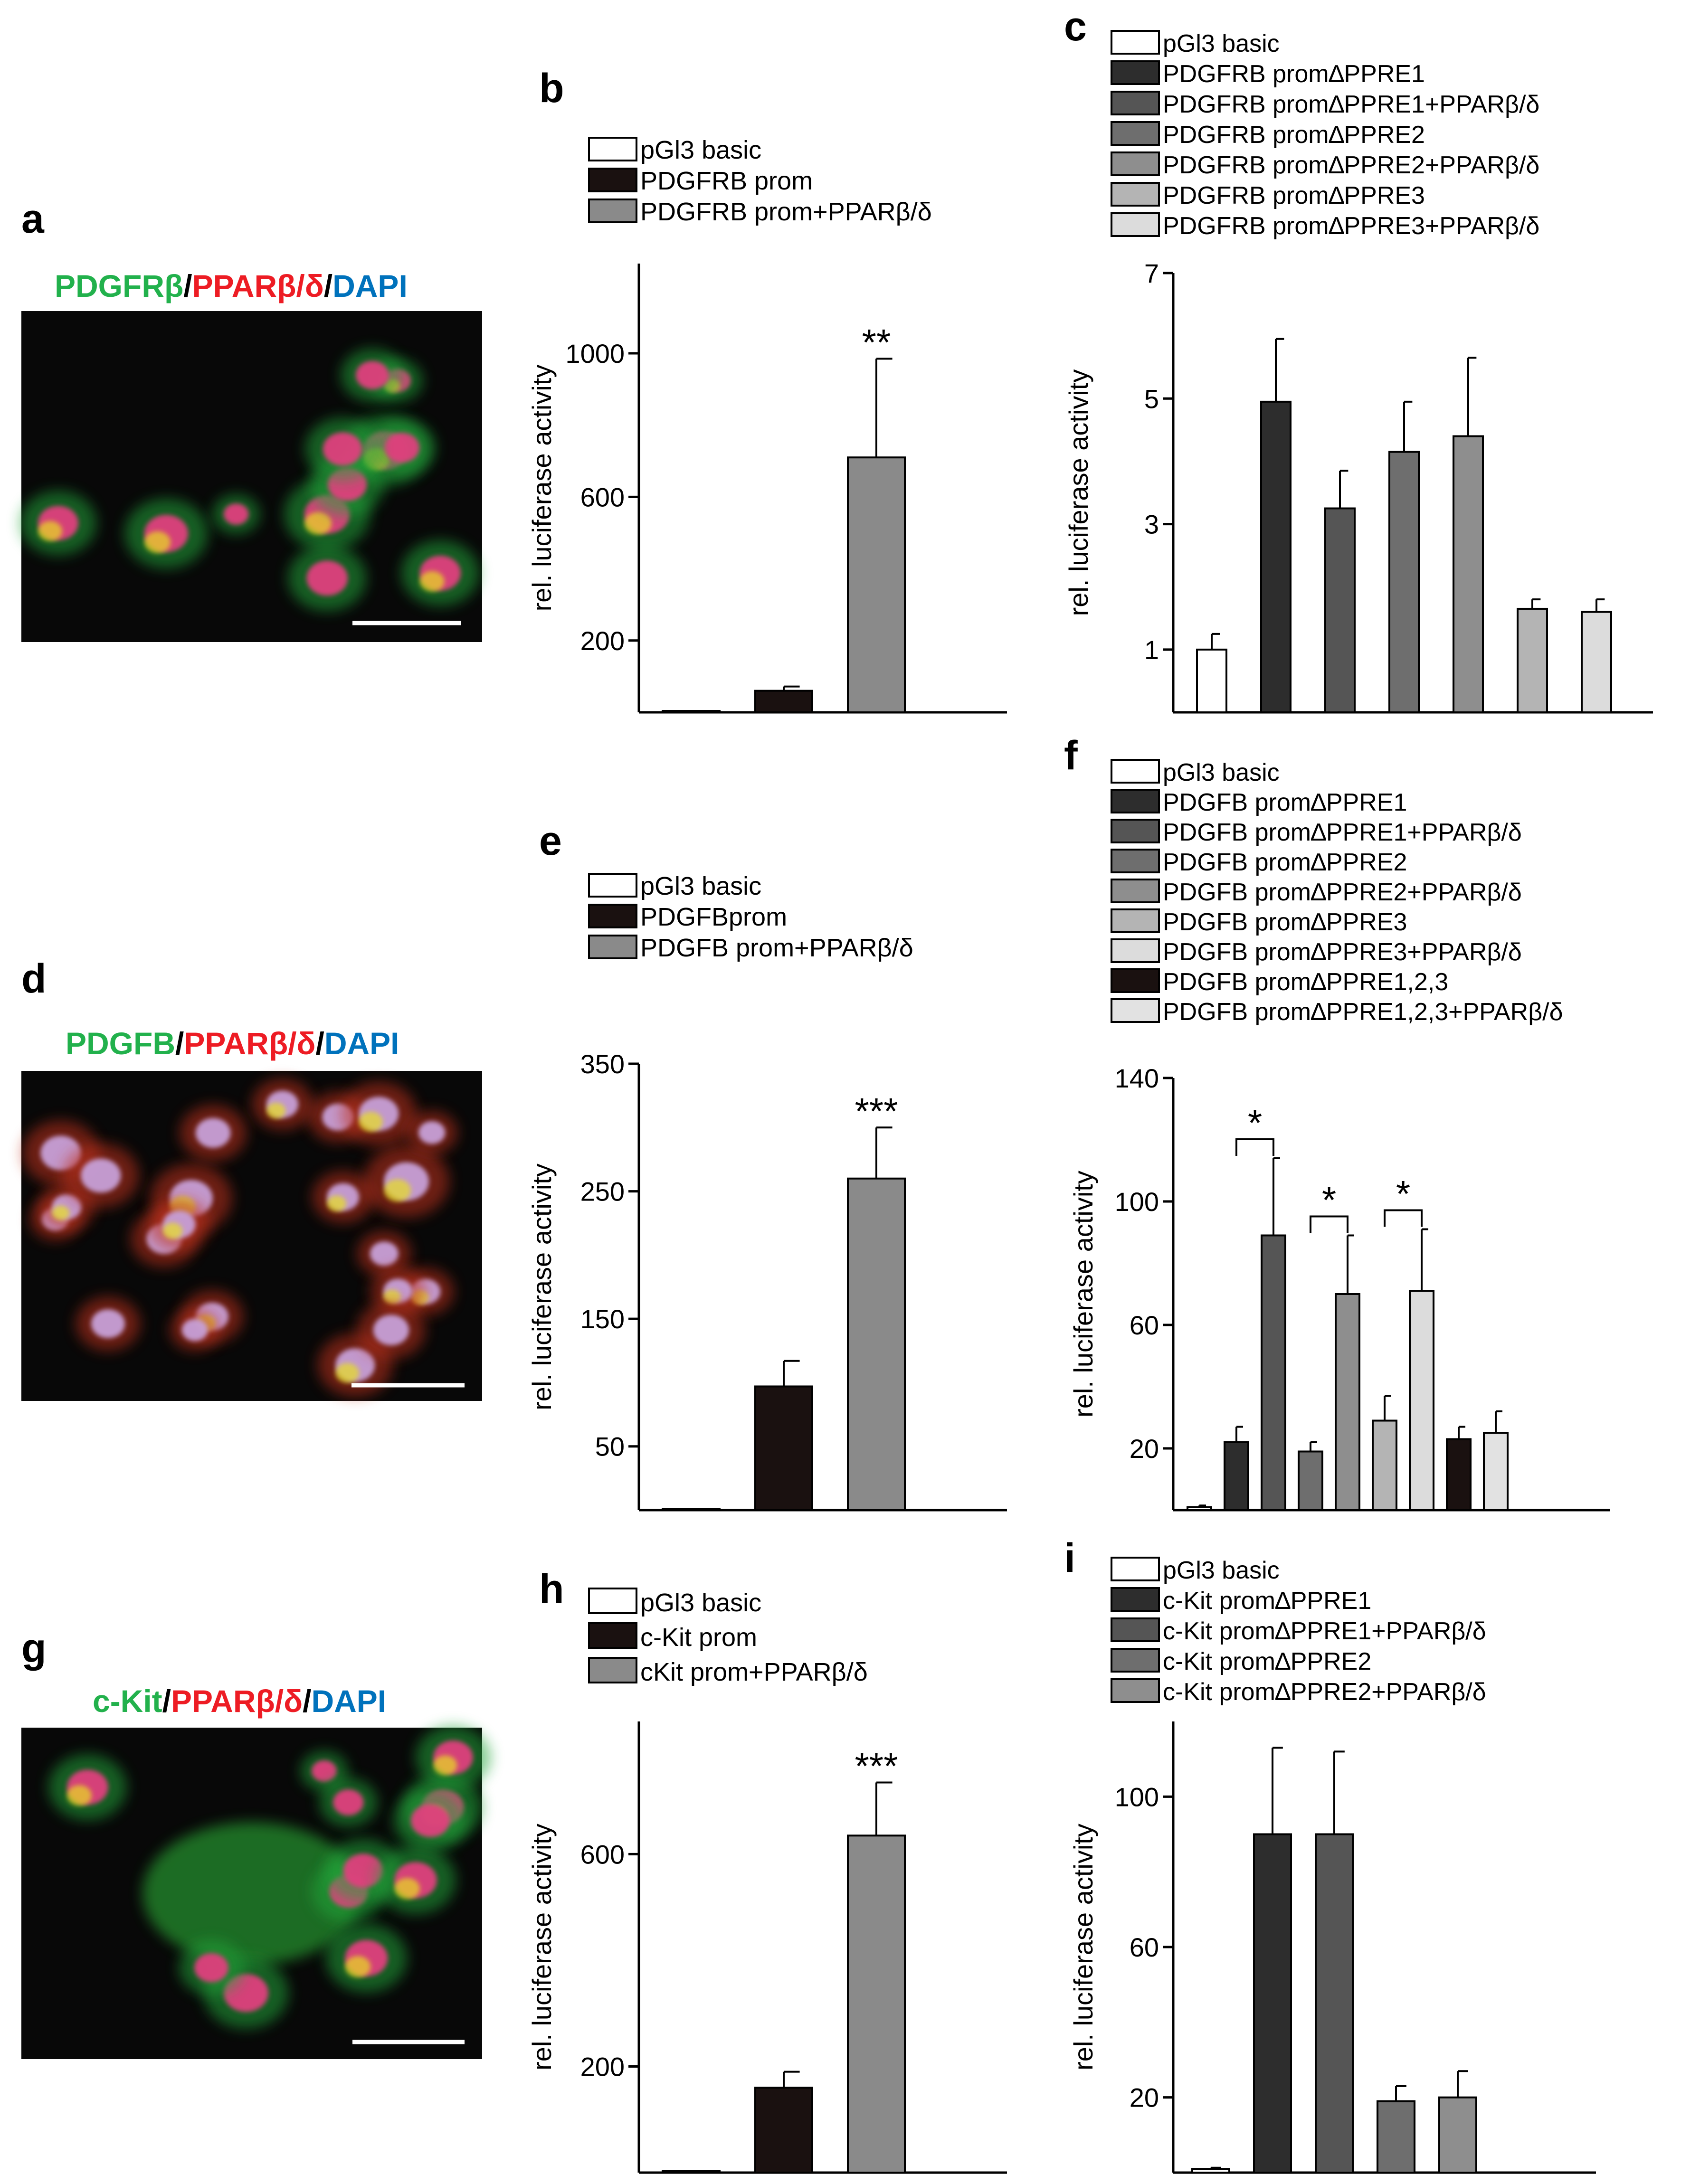  What do you see at coordinates (1294, 135) in the screenshot?
I see `legend-label: PDGFRB prom∆PPRE2` at bounding box center [1294, 135].